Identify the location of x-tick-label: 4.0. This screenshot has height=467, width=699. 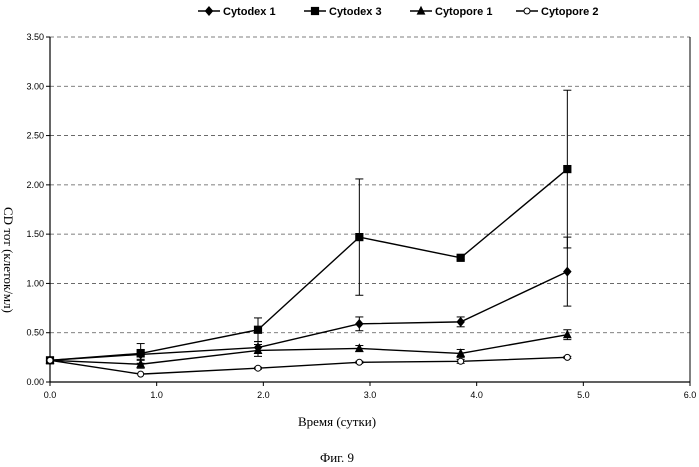
(476, 395).